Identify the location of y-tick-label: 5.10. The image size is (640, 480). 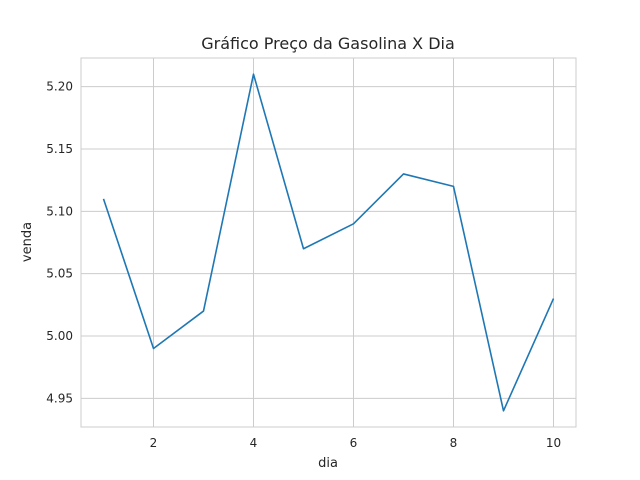
(59, 211).